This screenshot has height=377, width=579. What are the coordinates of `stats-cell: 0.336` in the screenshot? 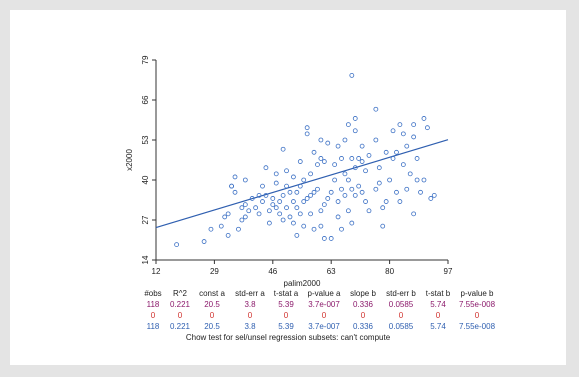 It's located at (363, 326).